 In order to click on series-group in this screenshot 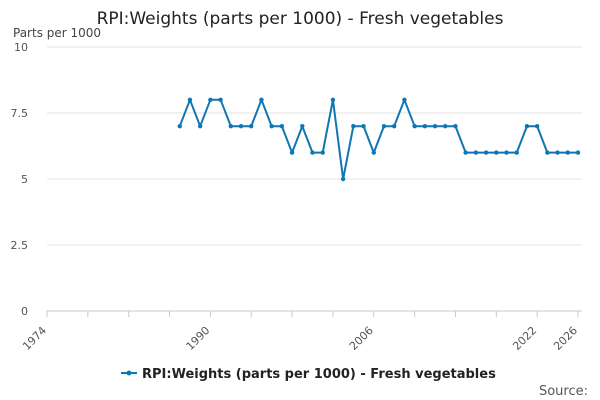, I will do `click(379, 139)`.